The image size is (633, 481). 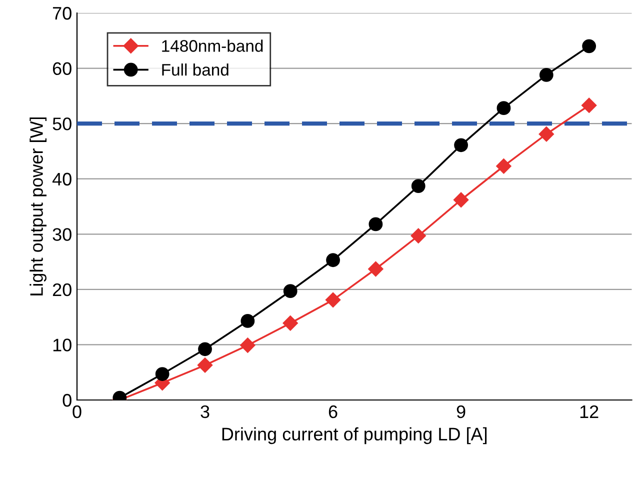 What do you see at coordinates (195, 69) in the screenshot?
I see `legend-label: Full band` at bounding box center [195, 69].